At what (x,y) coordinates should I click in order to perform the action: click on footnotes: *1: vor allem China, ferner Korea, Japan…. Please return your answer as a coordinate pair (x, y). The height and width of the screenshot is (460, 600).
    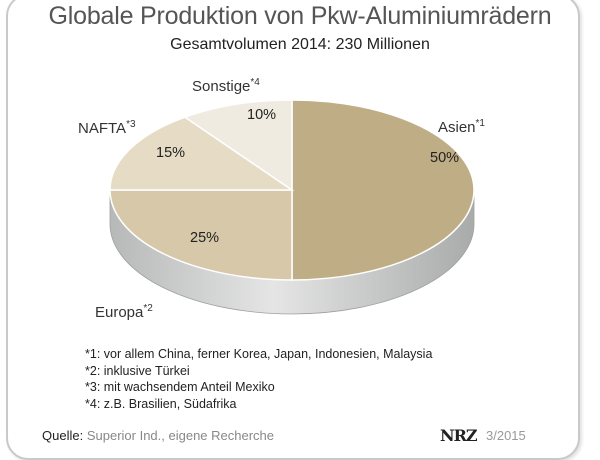
    Looking at the image, I should click on (258, 379).